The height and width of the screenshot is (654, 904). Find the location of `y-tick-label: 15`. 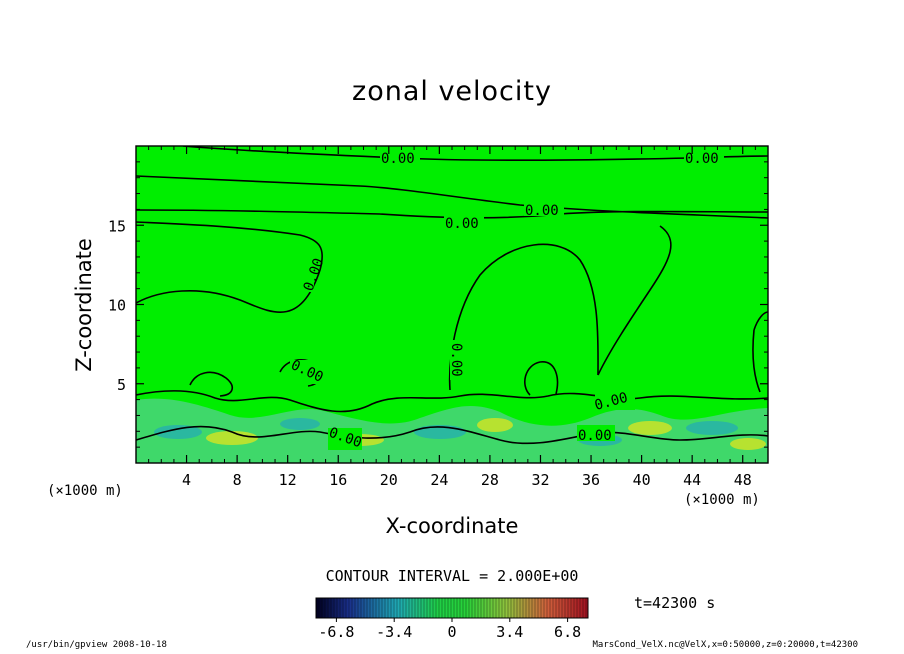

y-tick-label: 15 is located at coordinates (117, 226).